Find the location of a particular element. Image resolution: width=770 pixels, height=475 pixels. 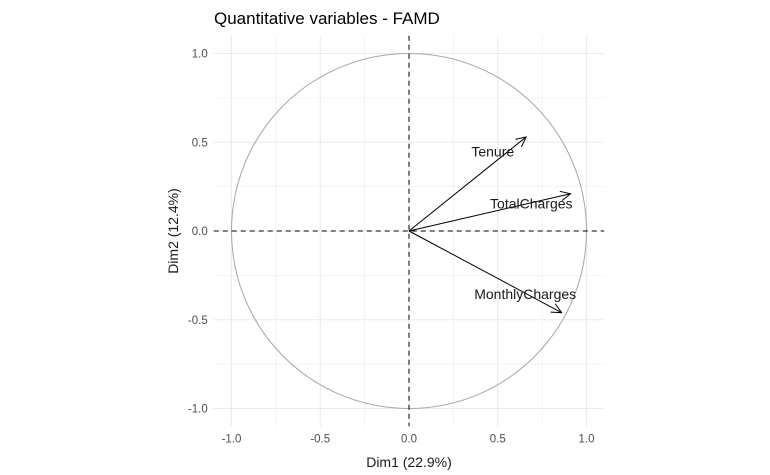

y-tick-label: 1.0 is located at coordinates (200, 55).